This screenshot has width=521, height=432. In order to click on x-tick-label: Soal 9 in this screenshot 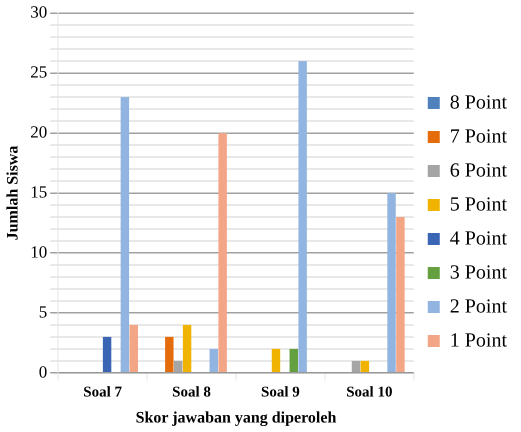, I will do `click(280, 392)`.